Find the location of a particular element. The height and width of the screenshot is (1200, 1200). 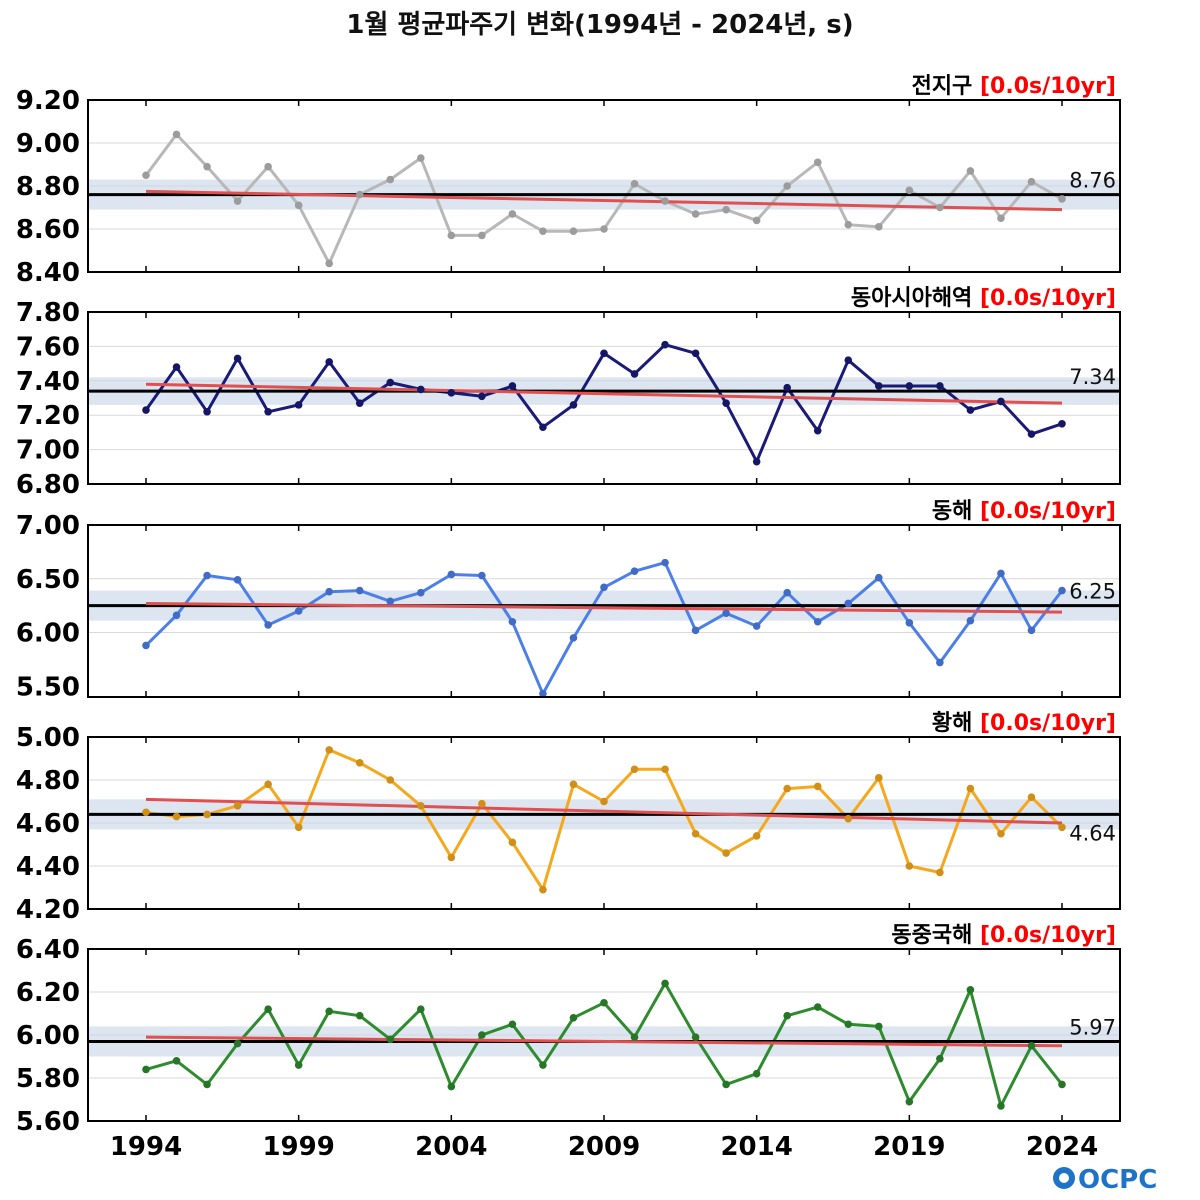

x-axis: 1994 1999 2004 2009 2014 2019 2024 is located at coordinates (604, 1147).